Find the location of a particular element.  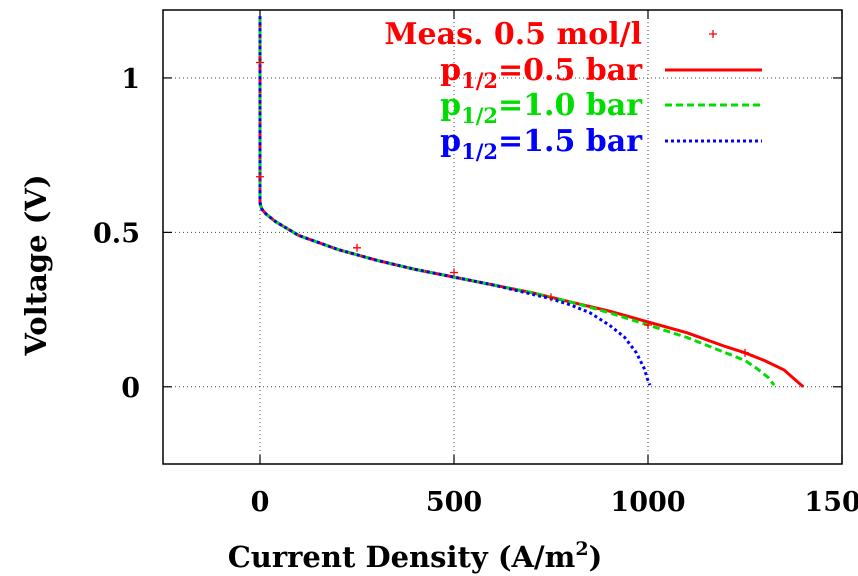

legend-label-series-2: p1/2=1.0 bar is located at coordinates (541, 108).